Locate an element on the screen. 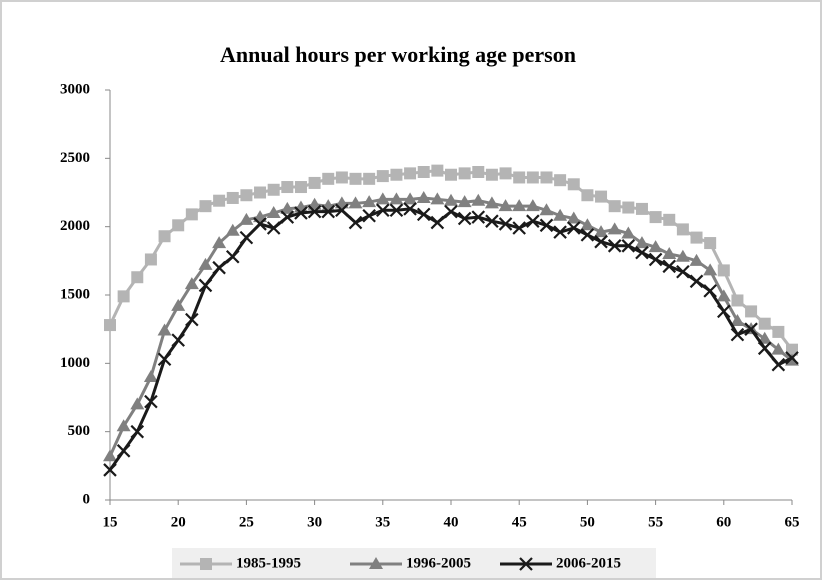 The height and width of the screenshot is (582, 826). x-tick-label: 60 is located at coordinates (723, 522).